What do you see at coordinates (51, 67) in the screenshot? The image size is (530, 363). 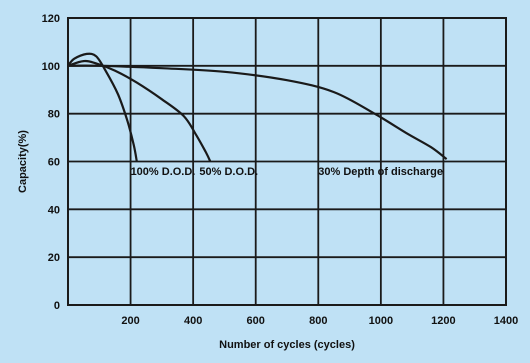 I see `y-tick-label: 100` at bounding box center [51, 67].